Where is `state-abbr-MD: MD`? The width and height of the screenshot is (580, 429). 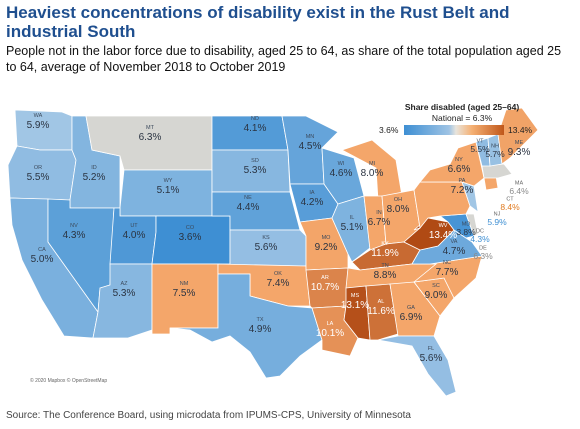
state-abbr-MD: MD is located at coordinates (466, 225).